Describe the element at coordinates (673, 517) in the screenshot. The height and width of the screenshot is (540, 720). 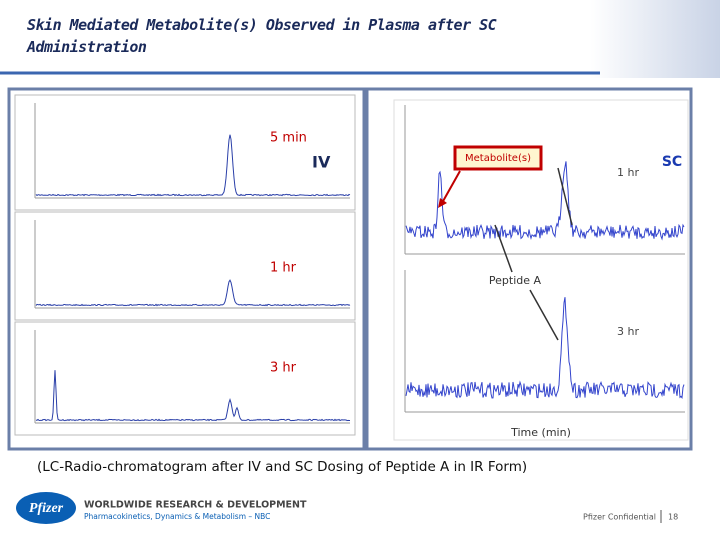
I see `page-number: 18` at that location.